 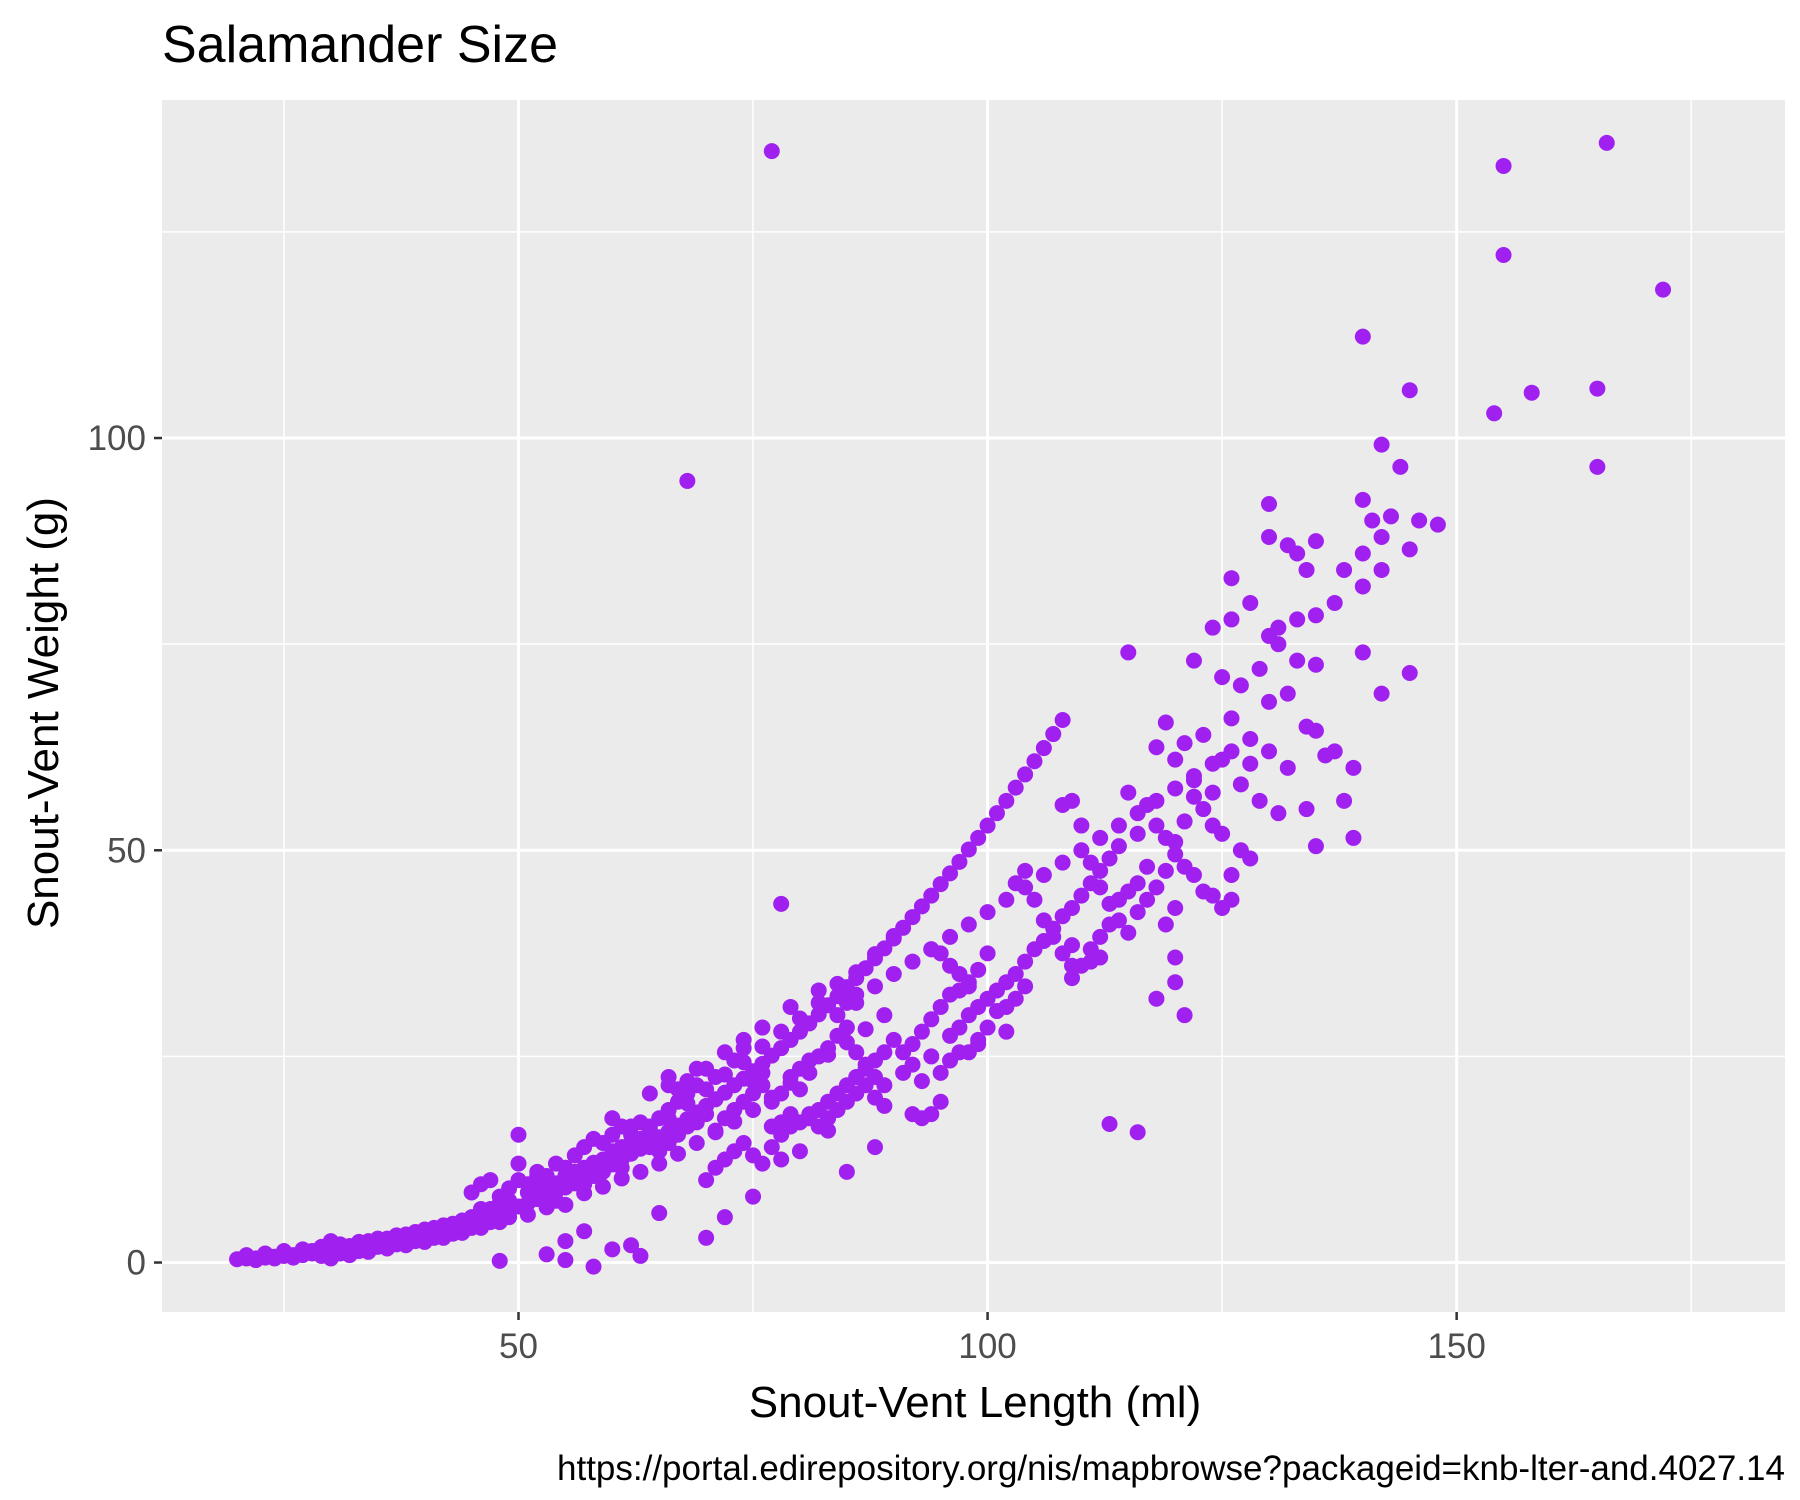 I want to click on x-tick-label: 150, so click(x=1456, y=1346).